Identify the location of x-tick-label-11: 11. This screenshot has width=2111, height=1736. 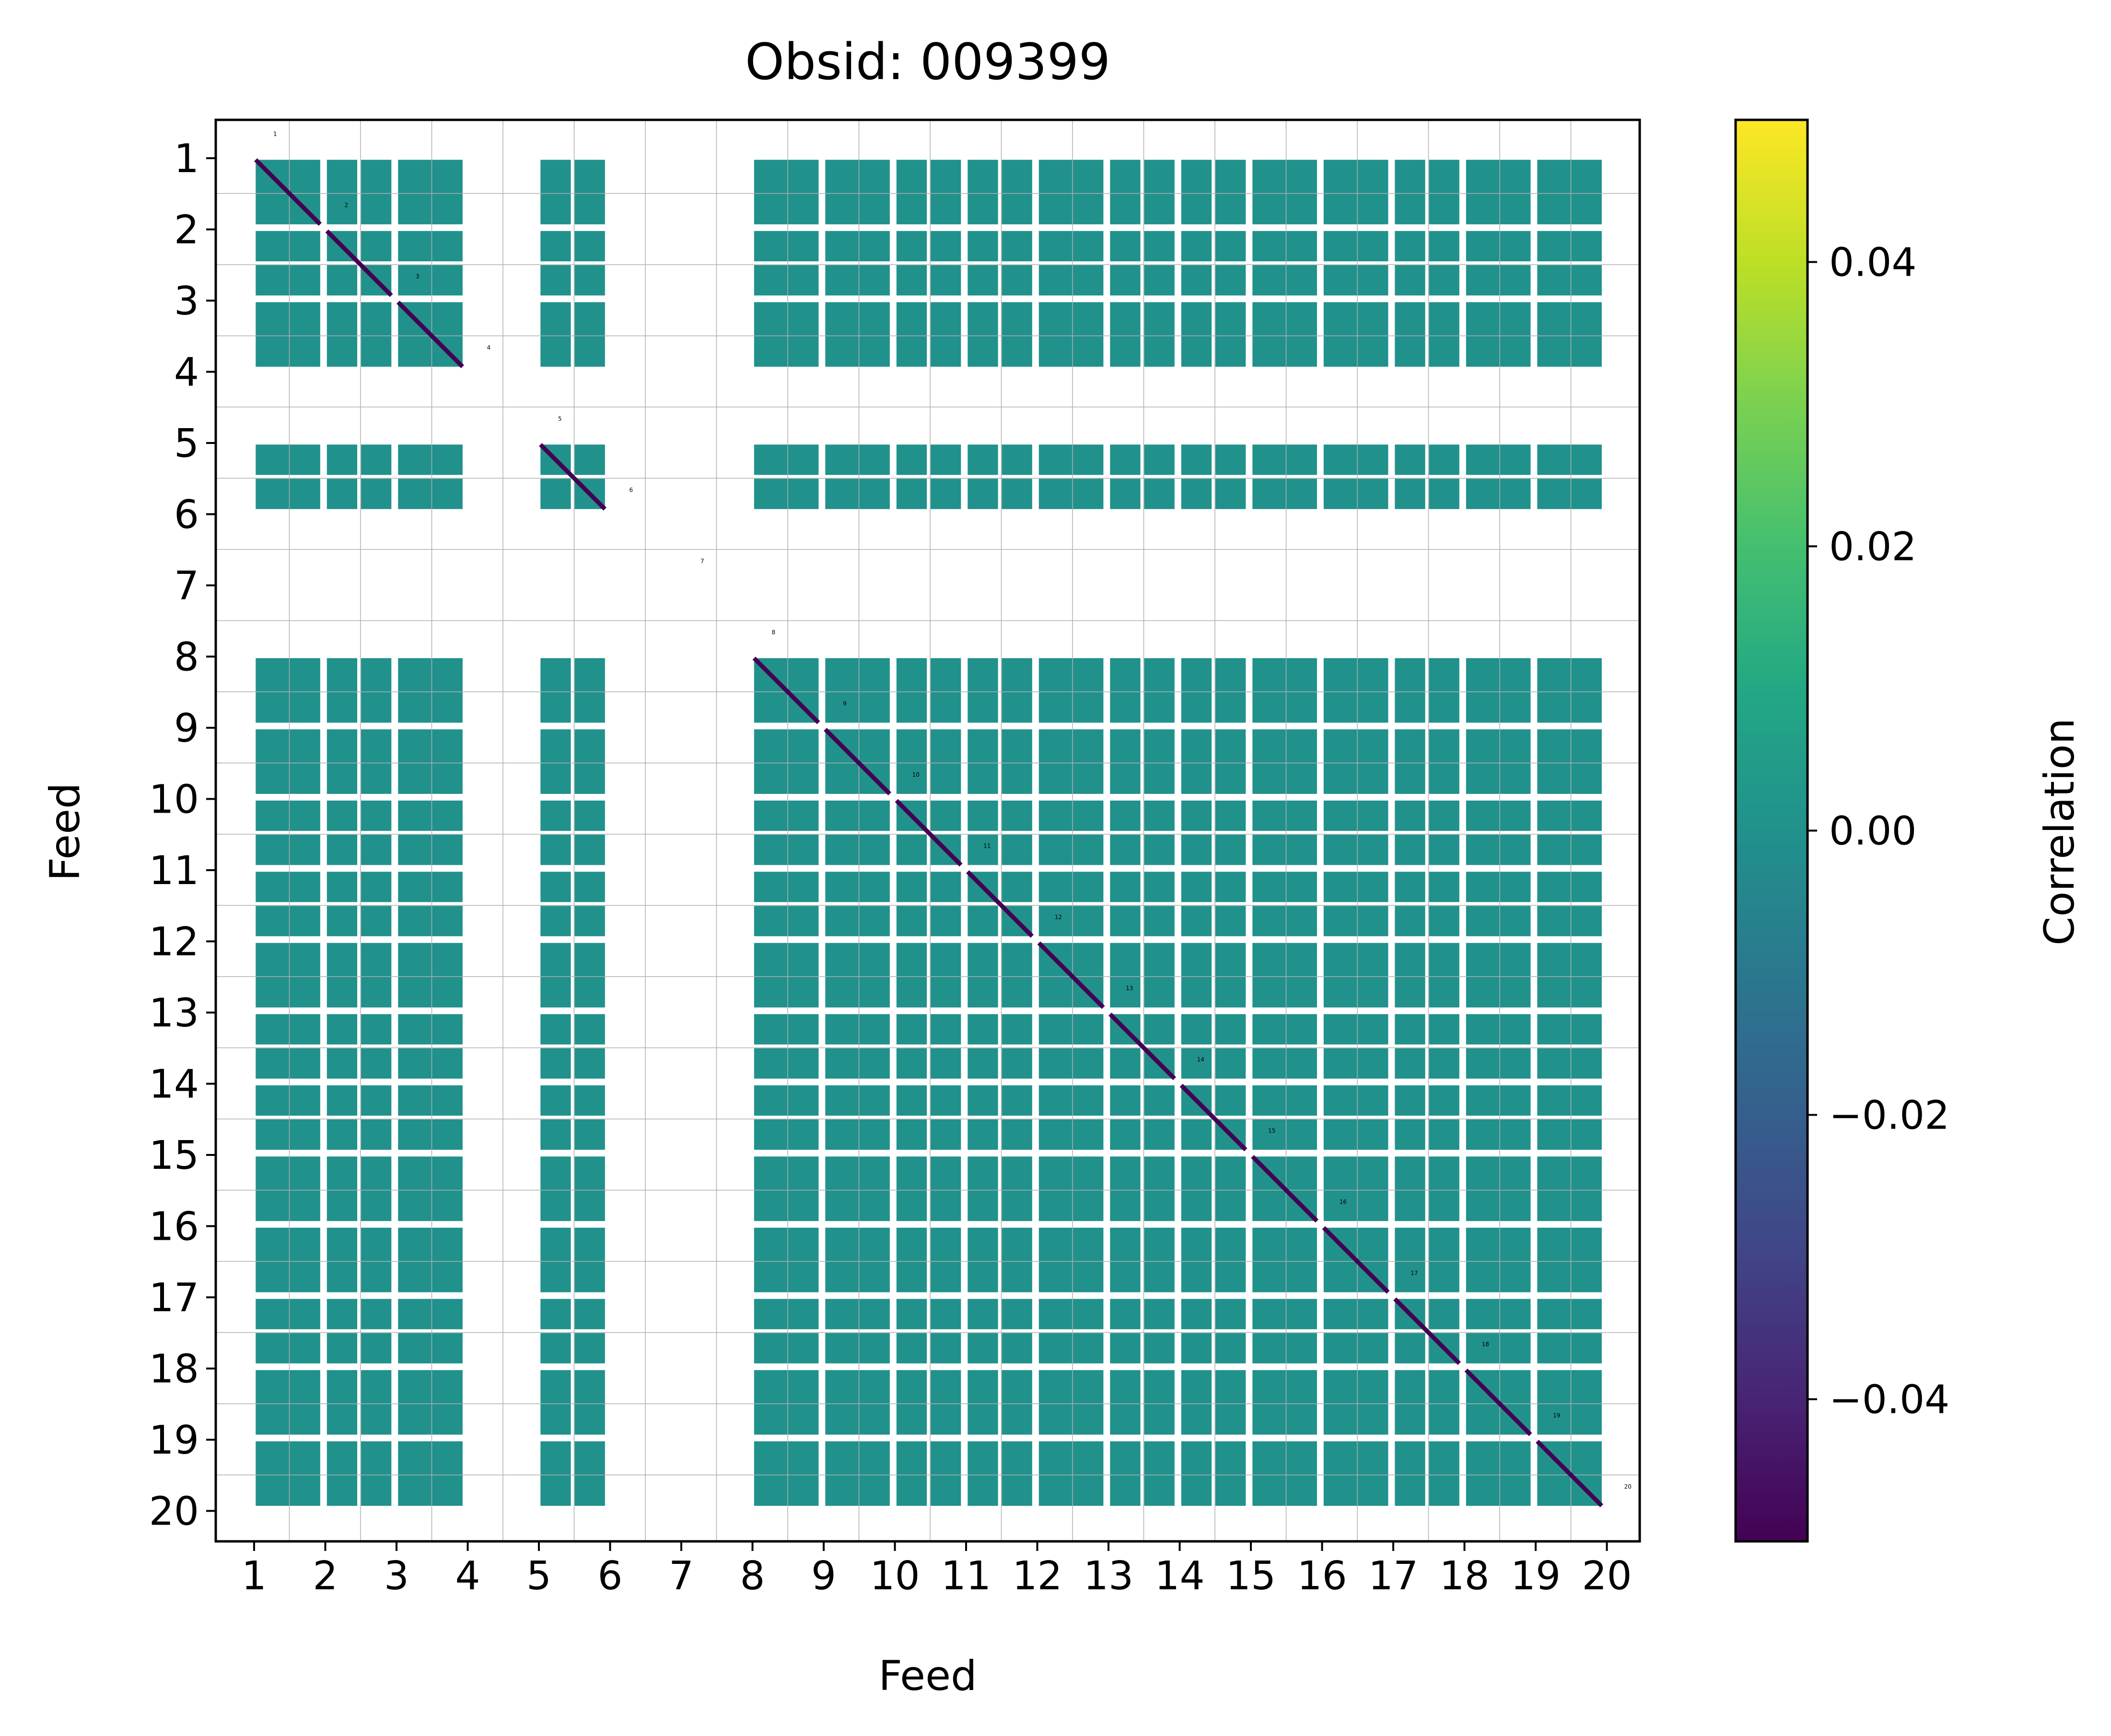
(966, 1576).